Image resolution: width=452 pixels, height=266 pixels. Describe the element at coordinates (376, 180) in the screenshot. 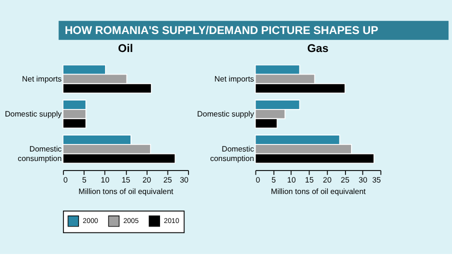

I see `x-tick-label: 35` at that location.